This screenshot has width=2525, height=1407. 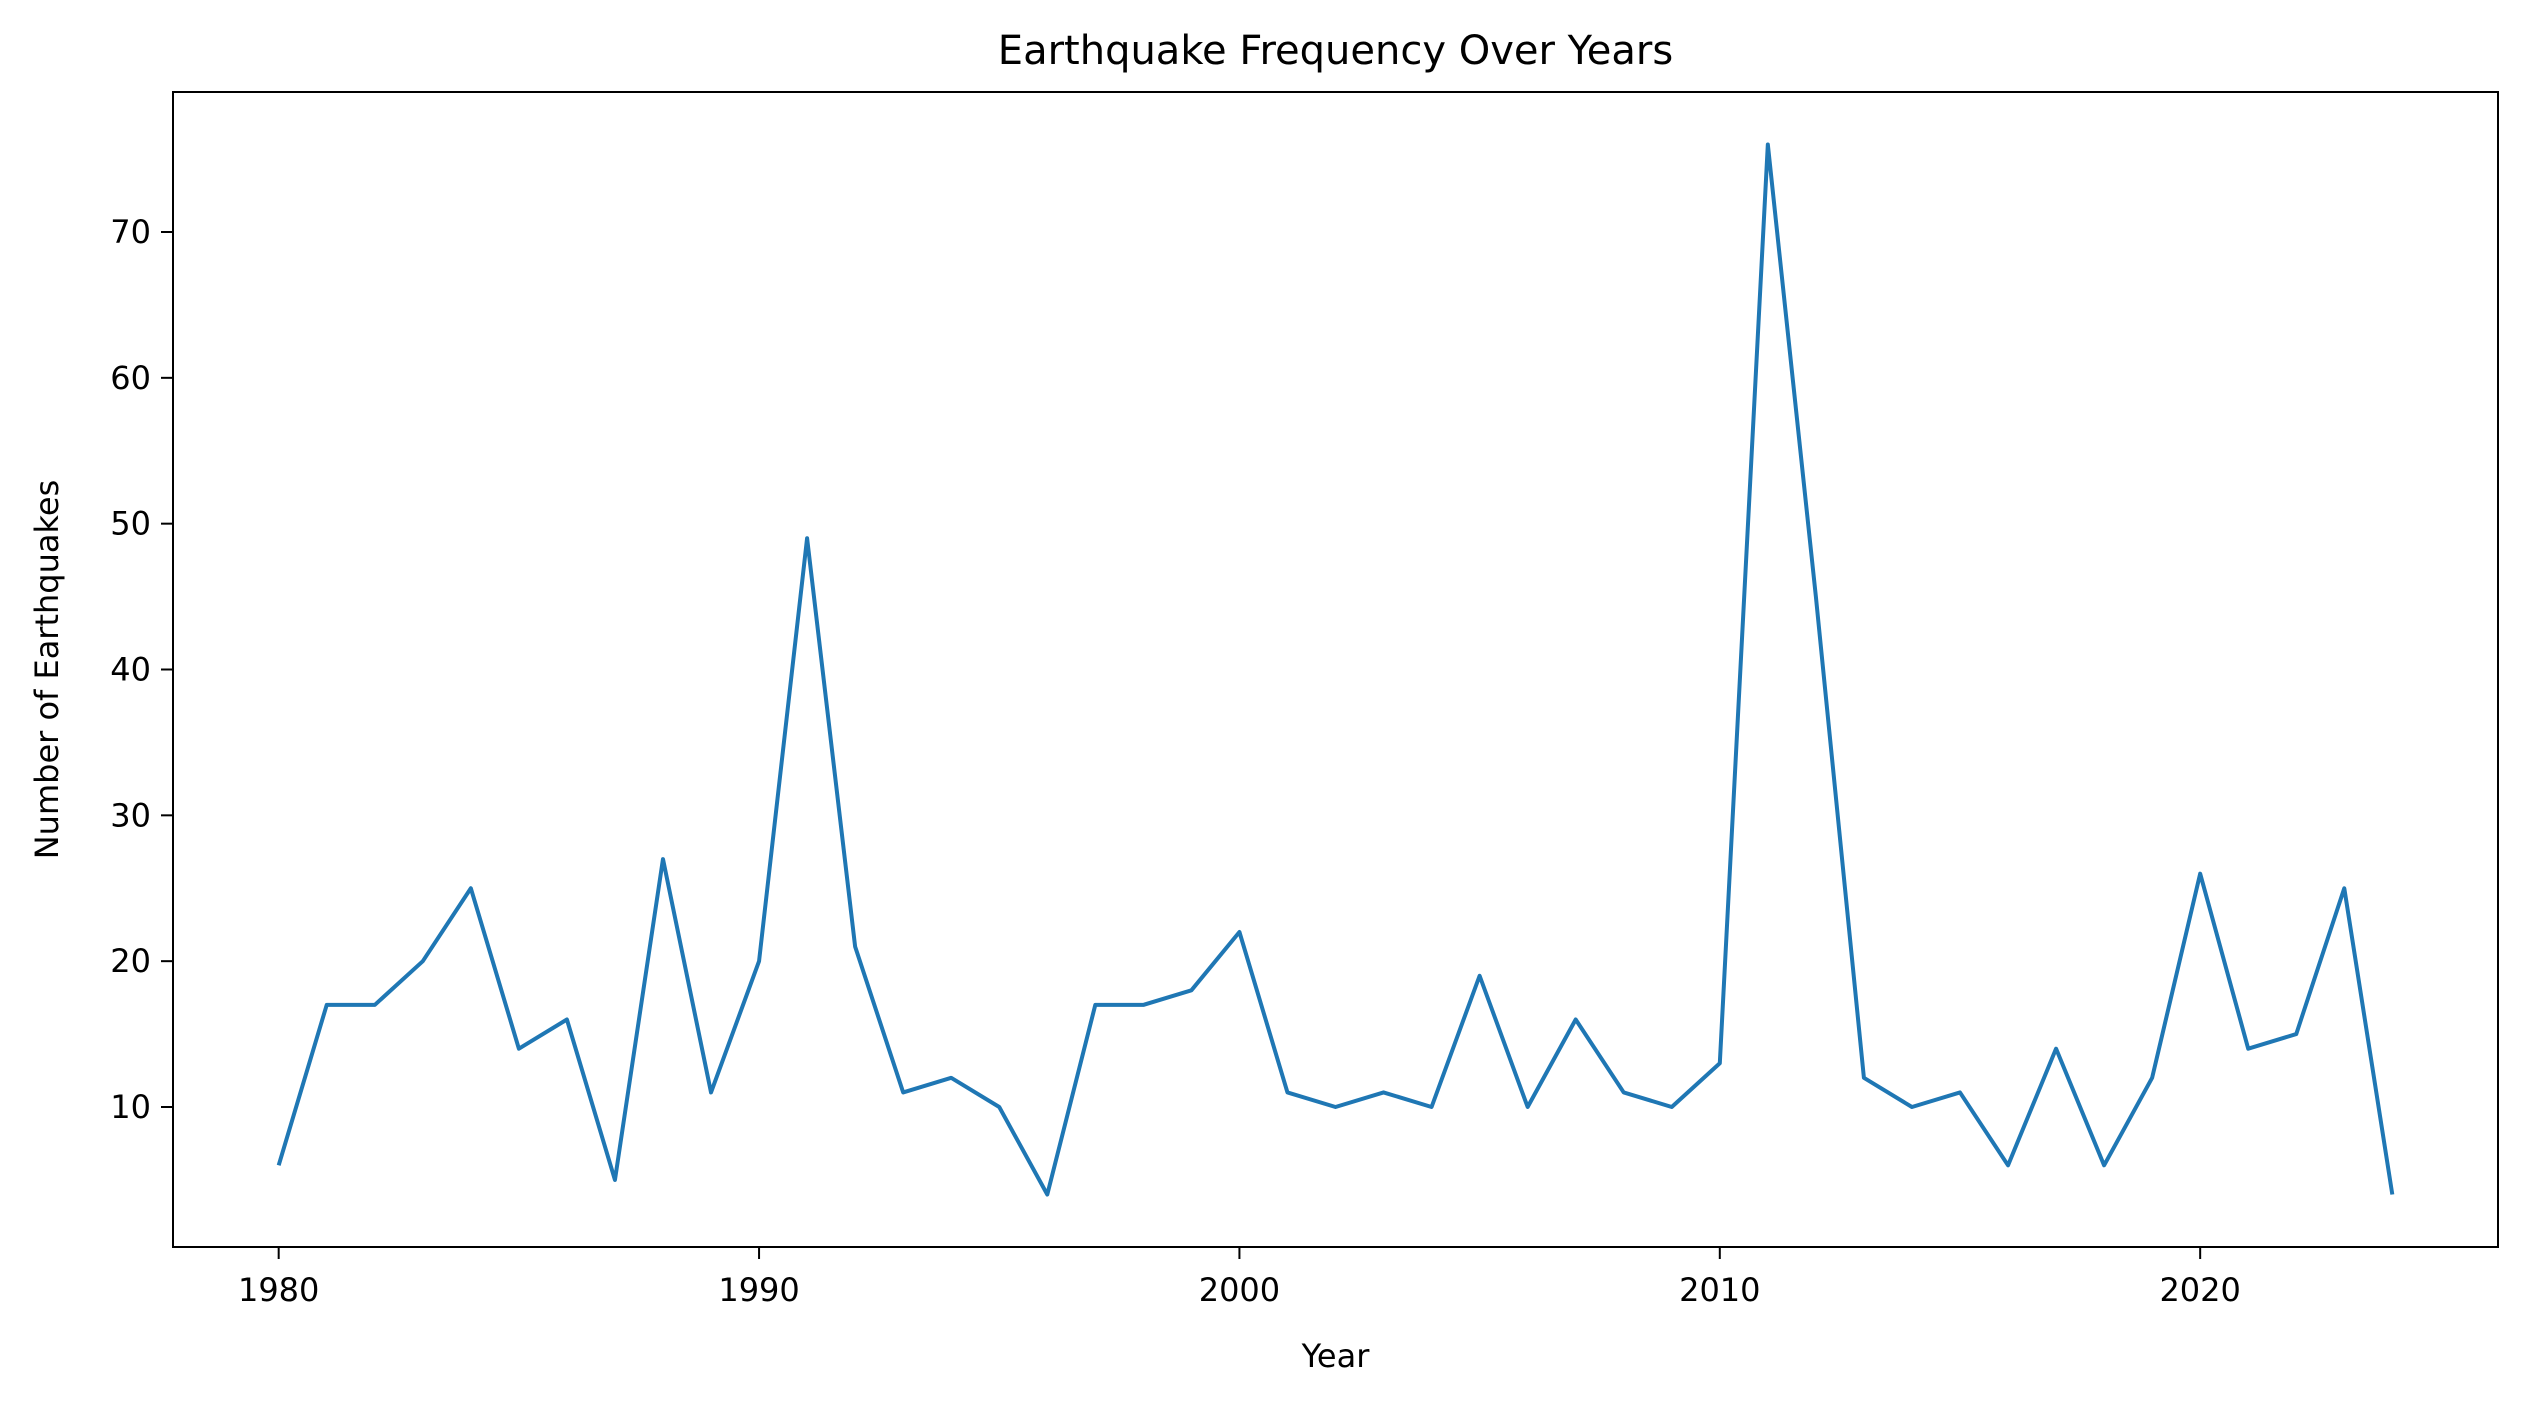 I want to click on x-tick-label: 1980, so click(x=278, y=1290).